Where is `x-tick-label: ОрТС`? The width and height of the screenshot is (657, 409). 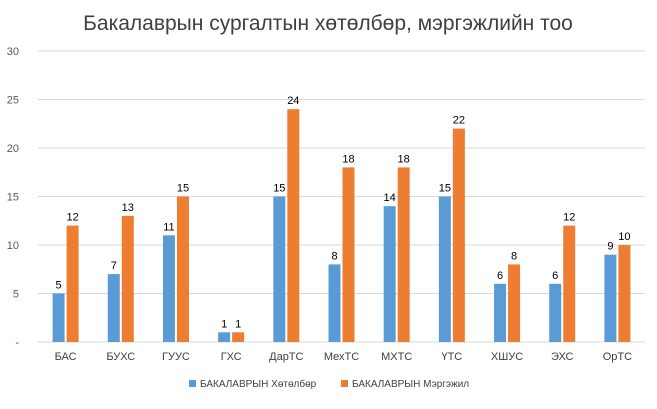
x-tick-label: ОрТС is located at coordinates (617, 357).